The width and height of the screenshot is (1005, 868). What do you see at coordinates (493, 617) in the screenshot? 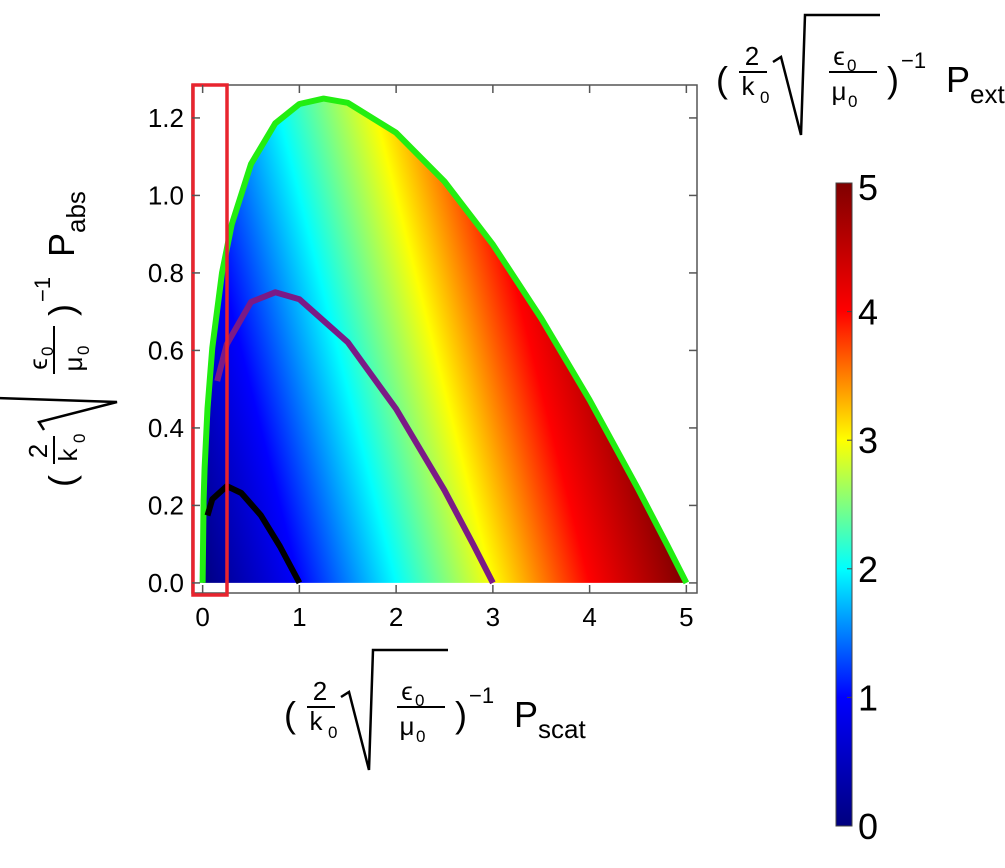
I see `x-tick-label: 3` at bounding box center [493, 617].